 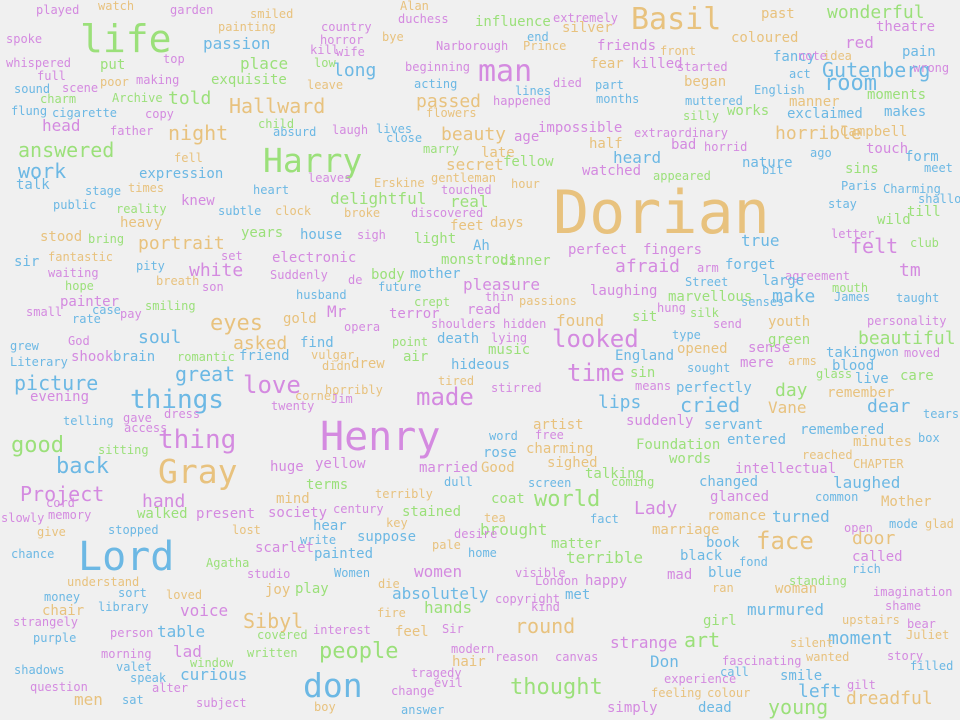 What do you see at coordinates (580, 320) in the screenshot?
I see `word-found: found` at bounding box center [580, 320].